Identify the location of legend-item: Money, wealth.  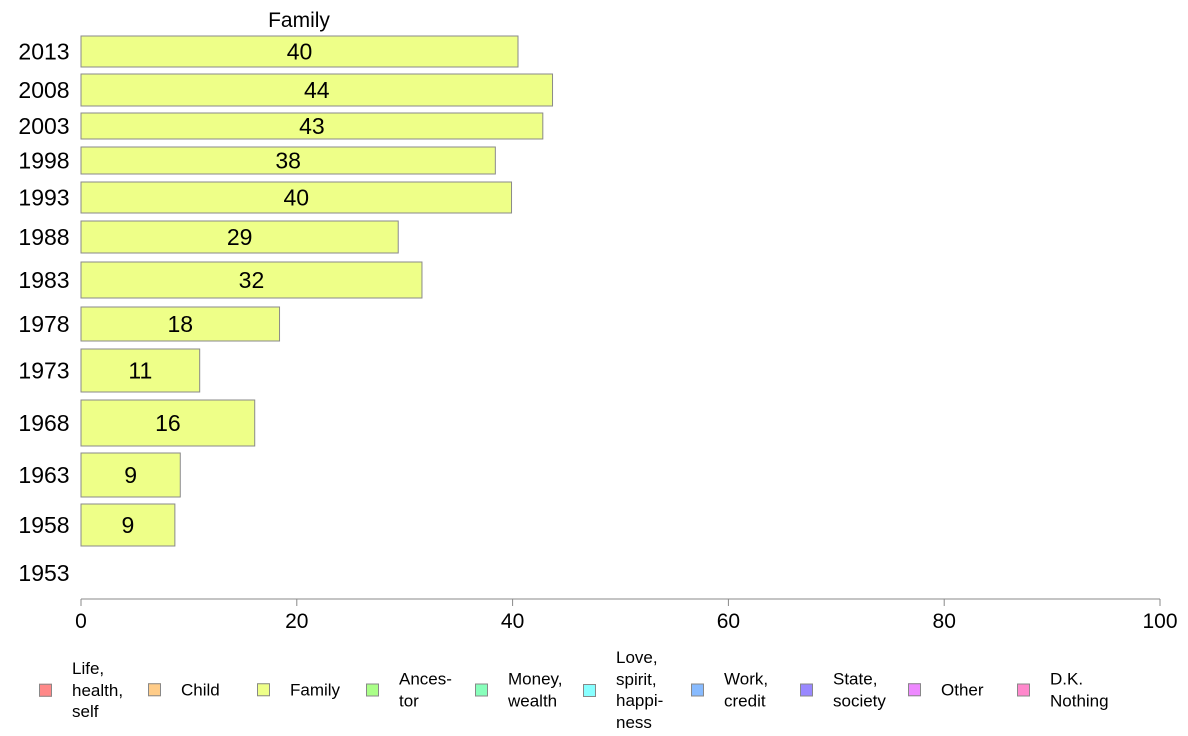
(519, 690).